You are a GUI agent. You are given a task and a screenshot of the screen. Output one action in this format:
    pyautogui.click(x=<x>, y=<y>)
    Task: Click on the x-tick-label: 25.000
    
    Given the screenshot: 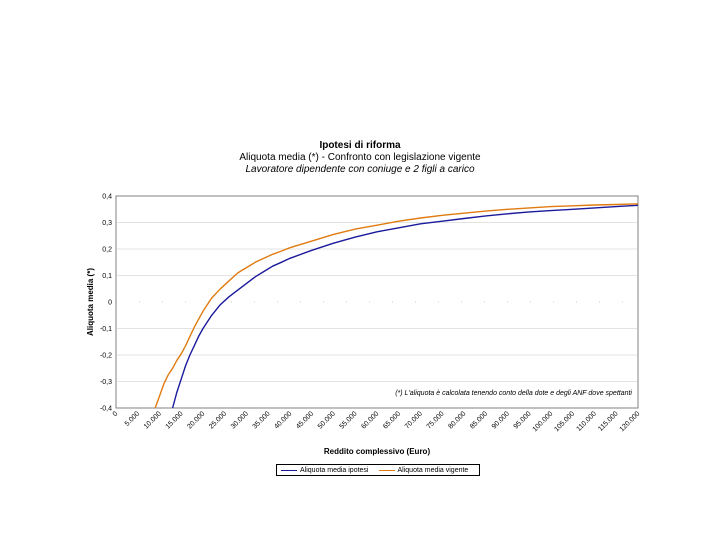 What is the action you would take?
    pyautogui.click(x=218, y=420)
    